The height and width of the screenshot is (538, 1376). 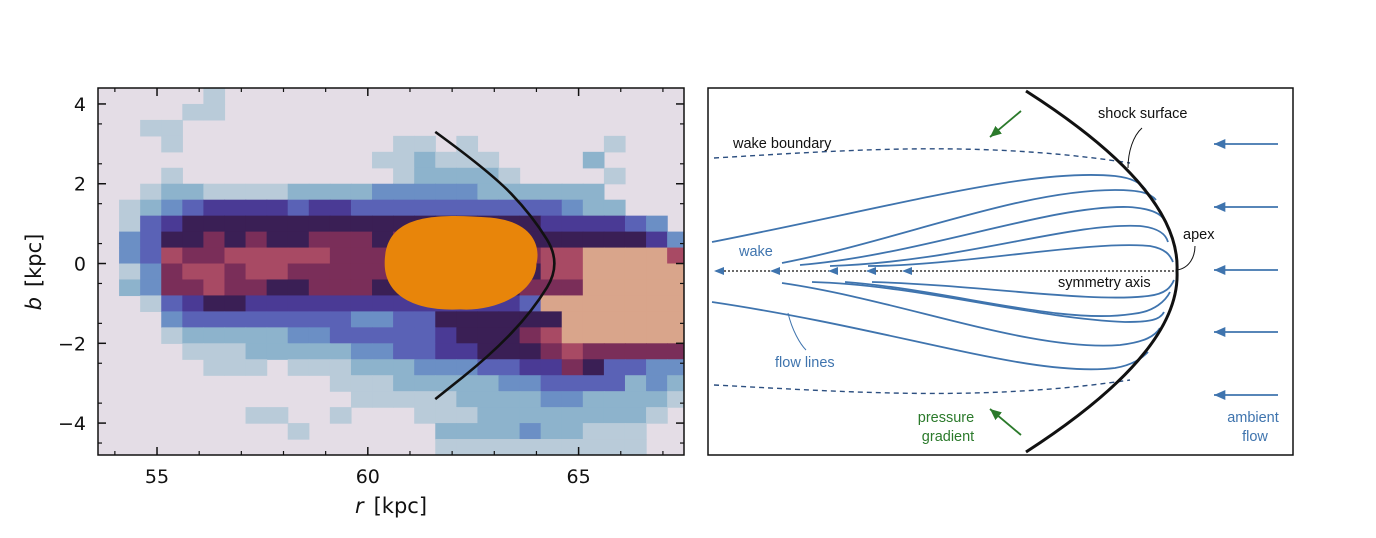 I want to click on flow-lines, so click(x=943, y=272).